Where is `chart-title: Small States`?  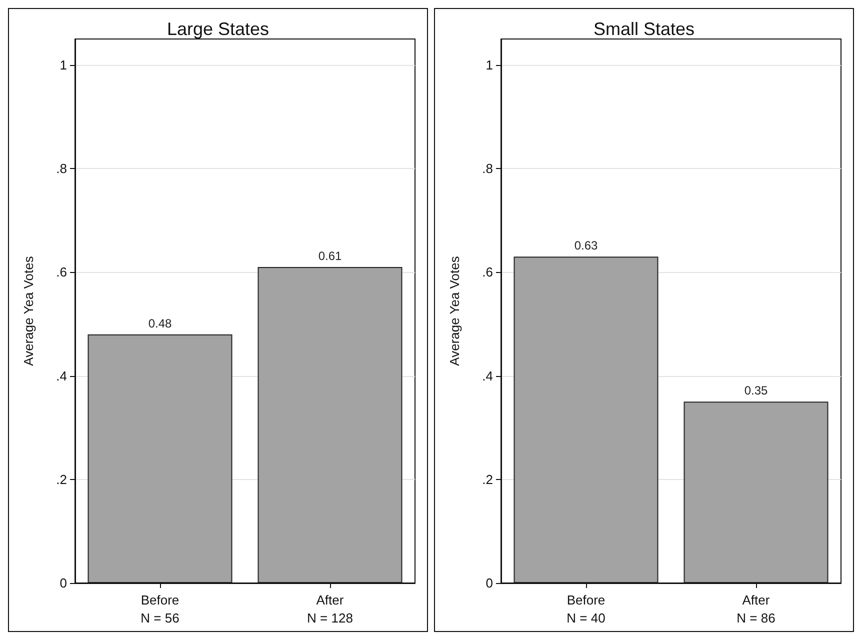 chart-title: Small States is located at coordinates (644, 29).